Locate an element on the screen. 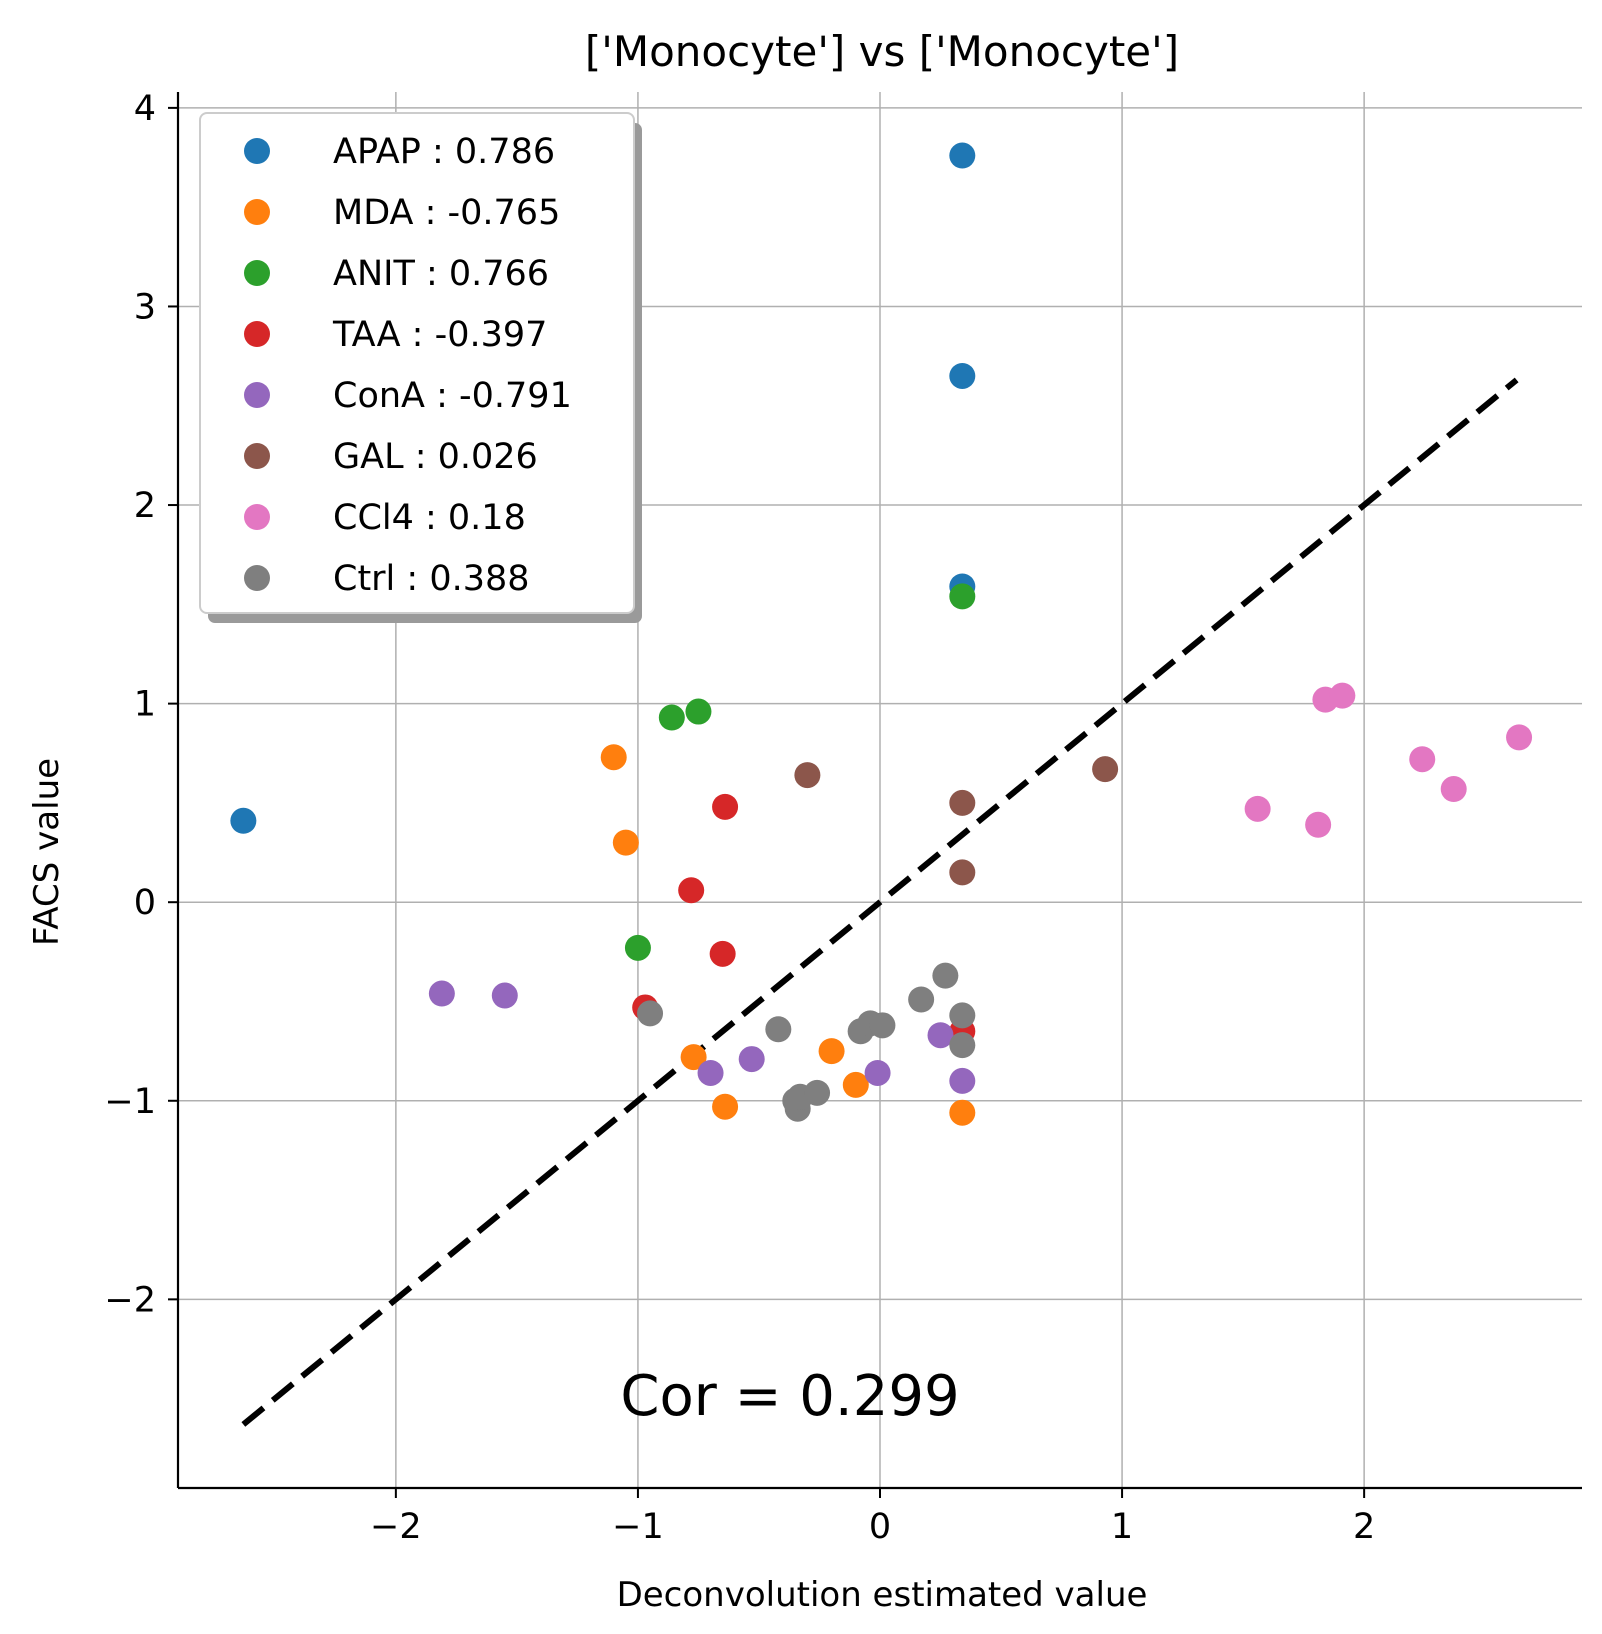  x-tick-label: −2 is located at coordinates (396, 1527).